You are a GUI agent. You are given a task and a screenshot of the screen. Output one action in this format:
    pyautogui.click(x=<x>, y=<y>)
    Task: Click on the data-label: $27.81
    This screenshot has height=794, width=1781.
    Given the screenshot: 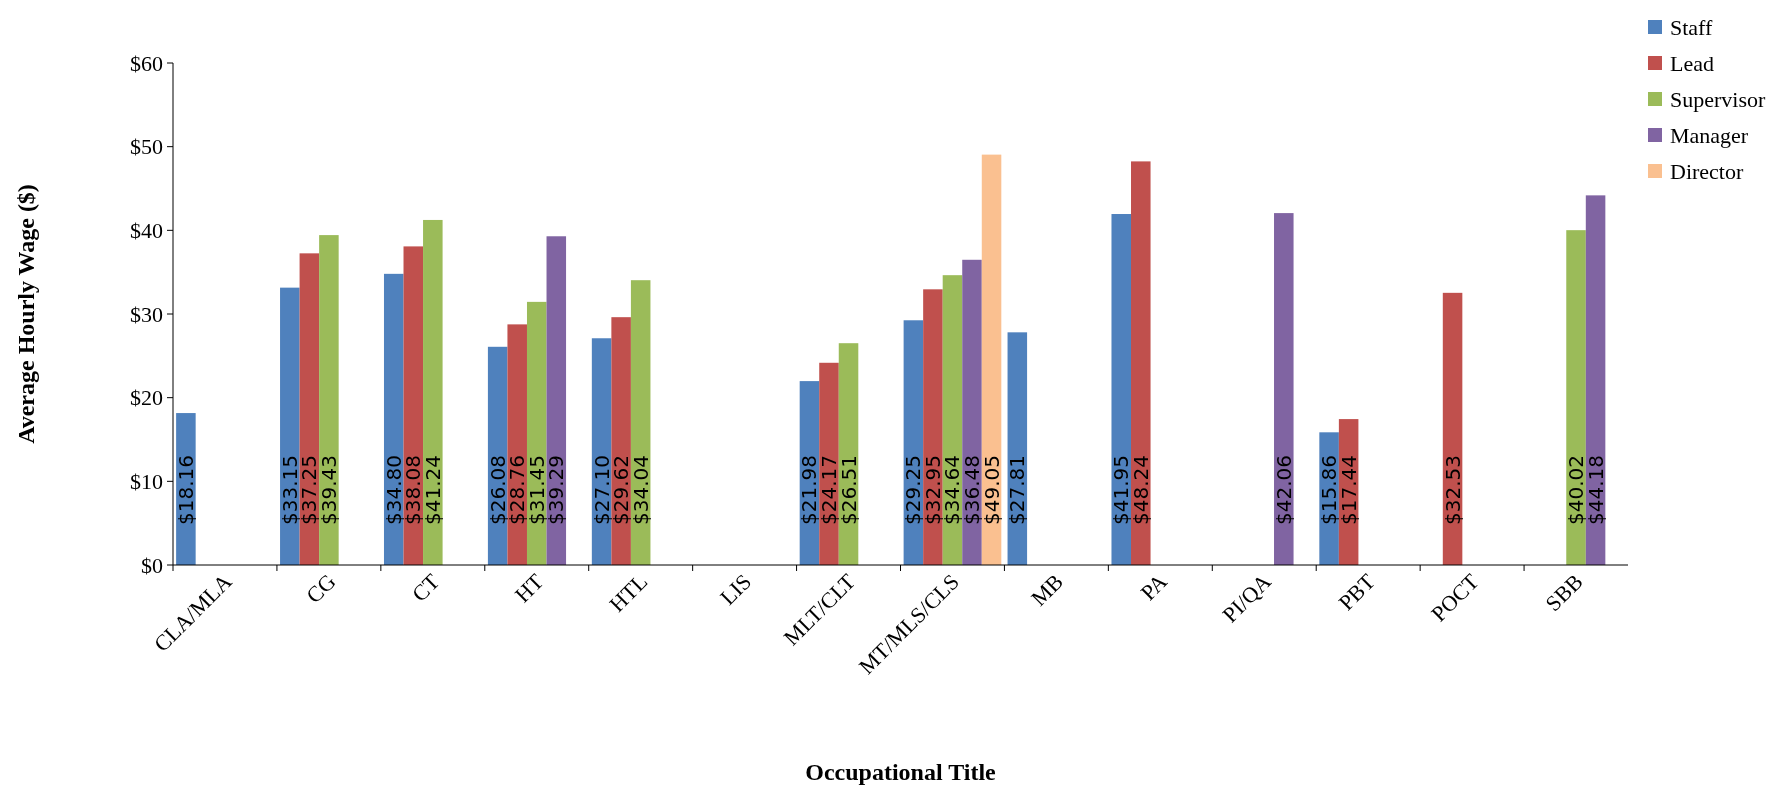 What is the action you would take?
    pyautogui.click(x=1017, y=490)
    